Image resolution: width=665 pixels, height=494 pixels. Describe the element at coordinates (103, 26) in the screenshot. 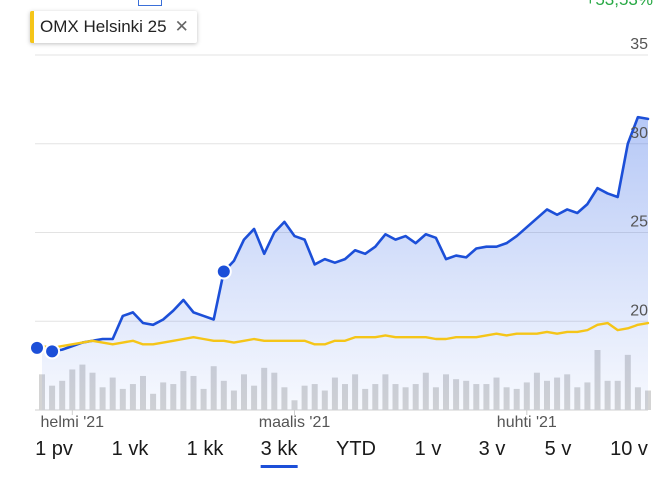

I see `compare-label: OMX Helsinki 25` at that location.